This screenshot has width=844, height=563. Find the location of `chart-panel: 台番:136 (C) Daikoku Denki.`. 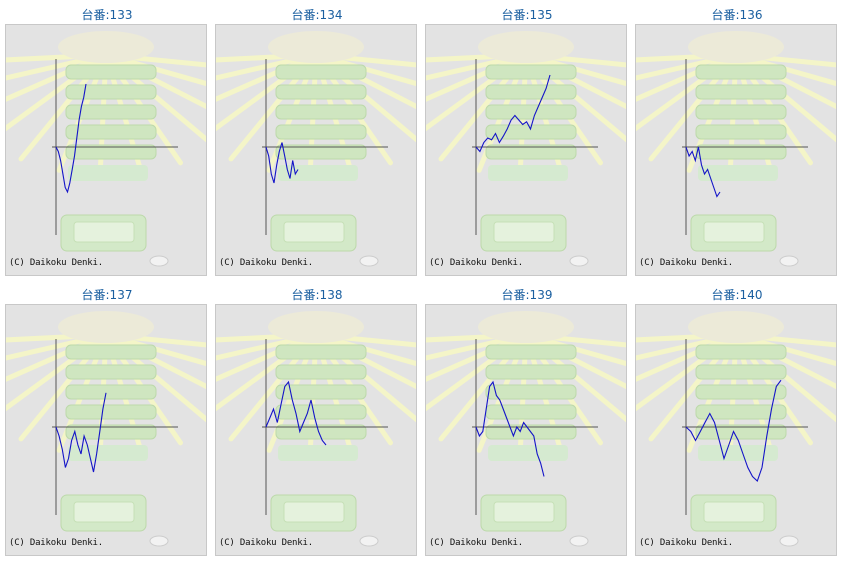

chart-panel: 台番:136 (C) Daikoku Denki. is located at coordinates (737, 140).